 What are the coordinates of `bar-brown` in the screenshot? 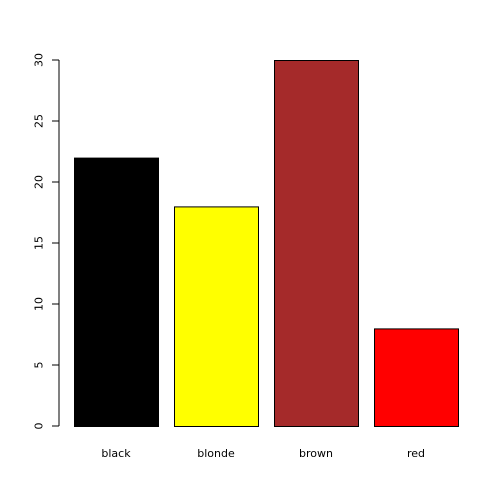 It's located at (316, 243).